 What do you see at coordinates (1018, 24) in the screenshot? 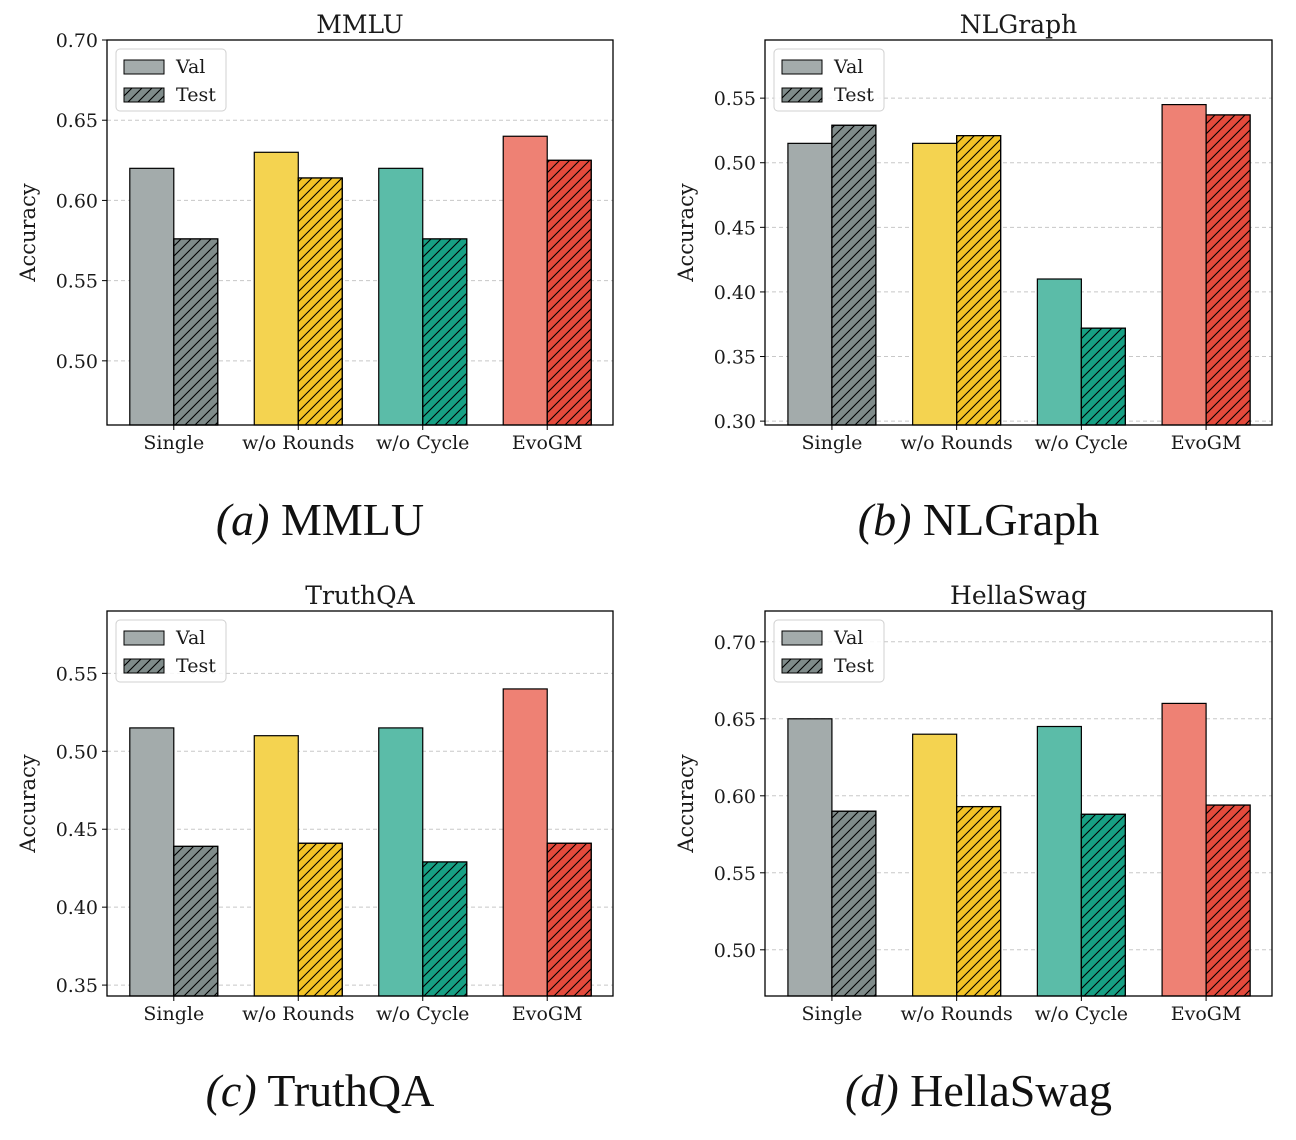
I see `chart-title: NLGraph` at bounding box center [1018, 24].